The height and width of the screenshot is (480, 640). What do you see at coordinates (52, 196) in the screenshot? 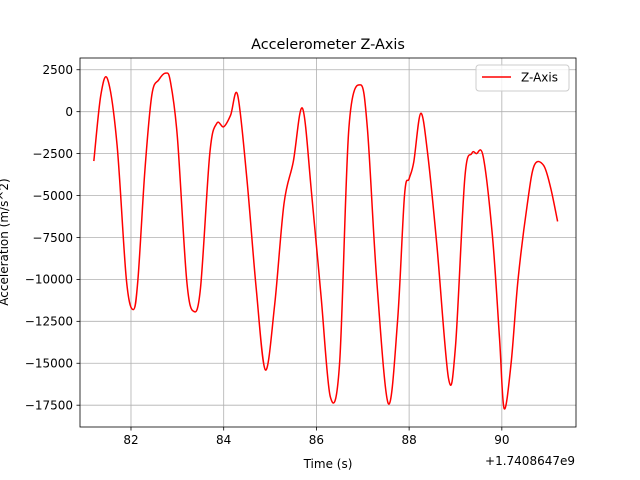
I see `y-tick-label: −5000` at bounding box center [52, 196].